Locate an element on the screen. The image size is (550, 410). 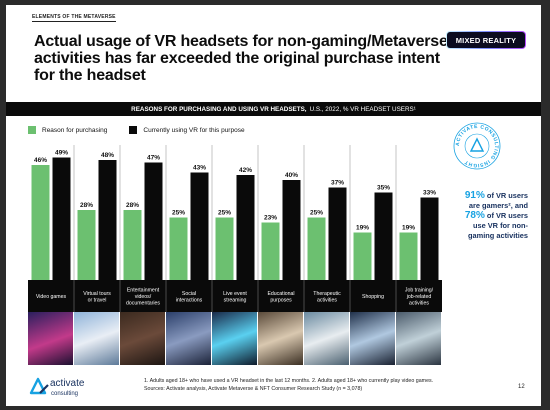
data-label-using: 49% is located at coordinates (61, 153).